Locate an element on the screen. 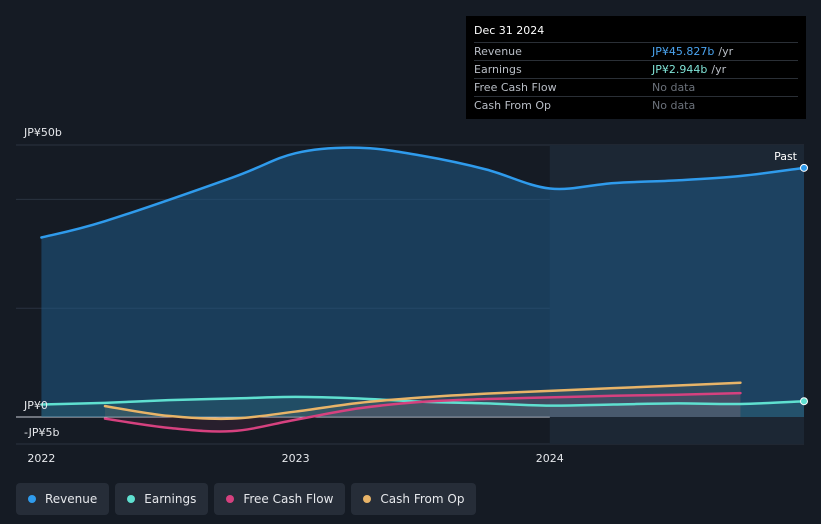 The height and width of the screenshot is (524, 821). series-line-cash-from-op is located at coordinates (422, 401).